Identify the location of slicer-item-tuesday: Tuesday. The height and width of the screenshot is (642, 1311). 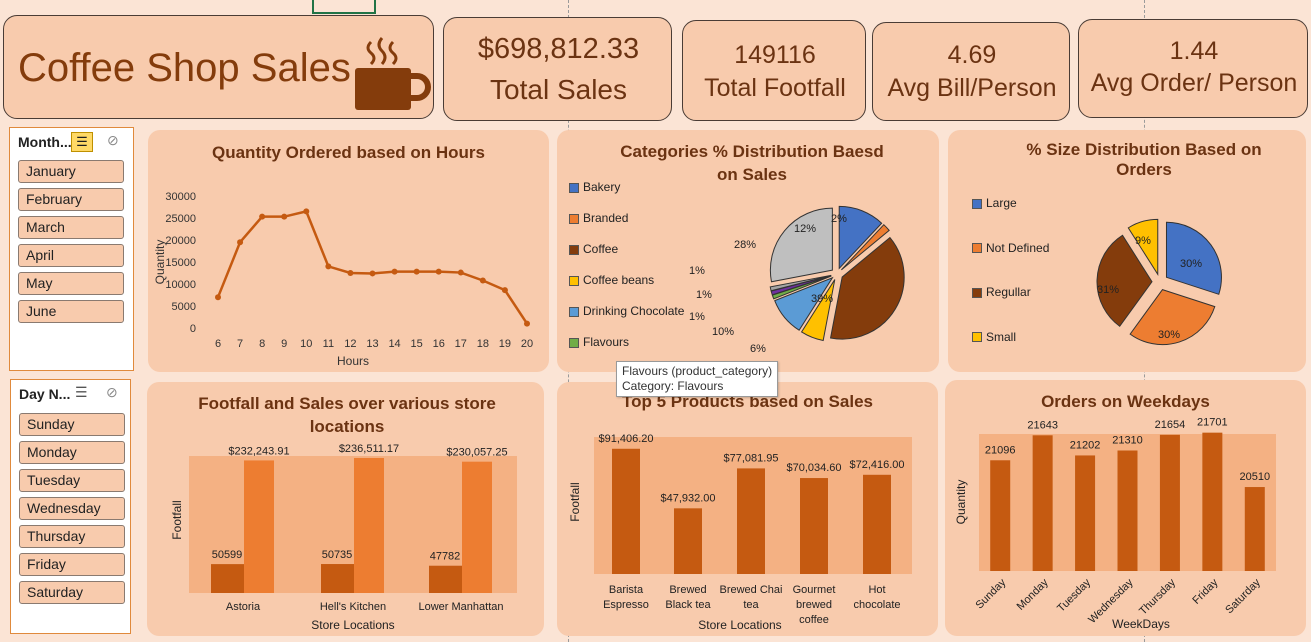
(72, 480).